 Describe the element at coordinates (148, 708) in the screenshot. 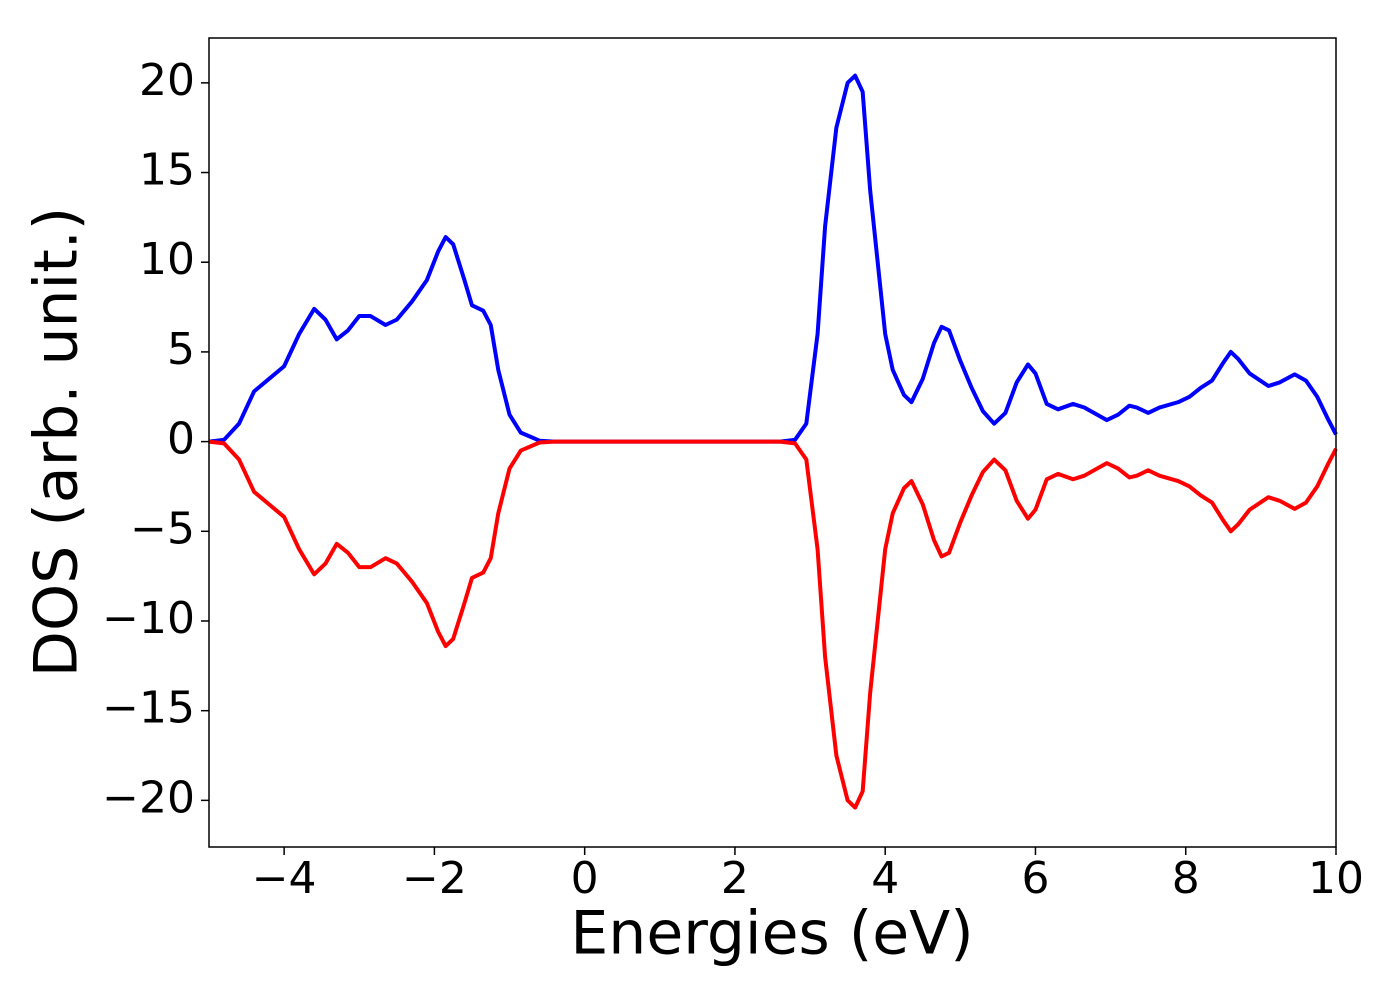

I see `y-tick-label: −15` at that location.